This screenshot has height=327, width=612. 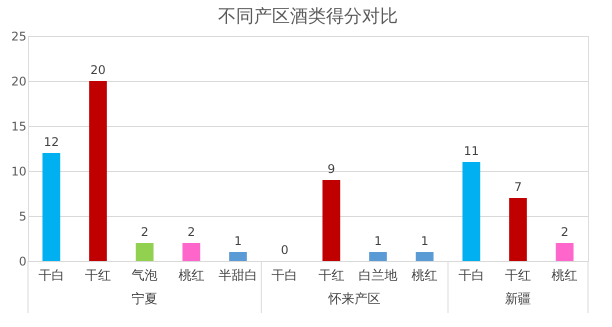 What do you see at coordinates (145, 299) in the screenshot?
I see `text: 宁夏` at bounding box center [145, 299].